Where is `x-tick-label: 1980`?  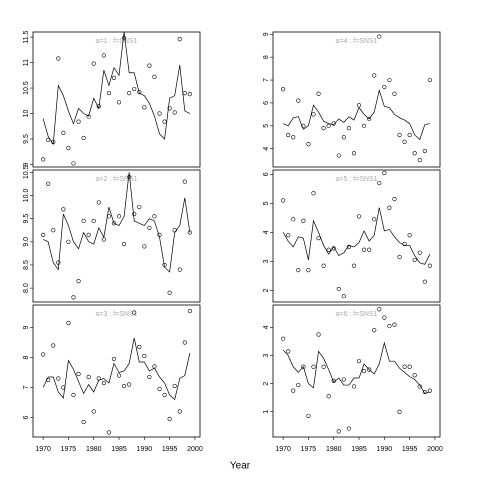 x-tick-label: 1980 is located at coordinates (334, 449).